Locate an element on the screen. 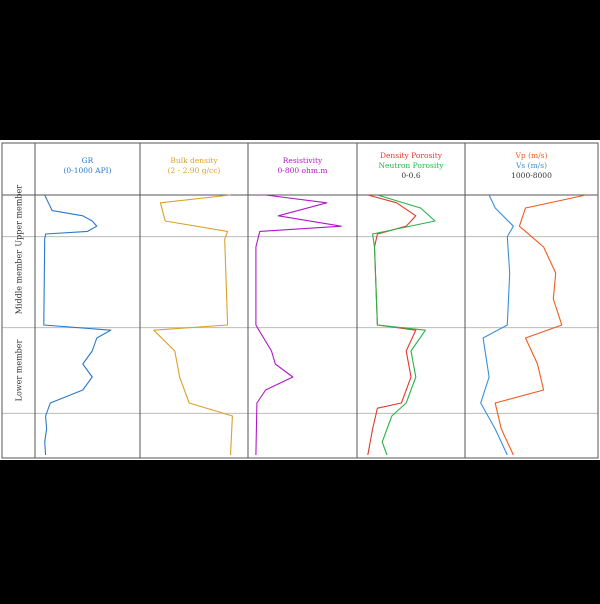  track-title: (2 - 2.90 g/cc) is located at coordinates (194, 170).